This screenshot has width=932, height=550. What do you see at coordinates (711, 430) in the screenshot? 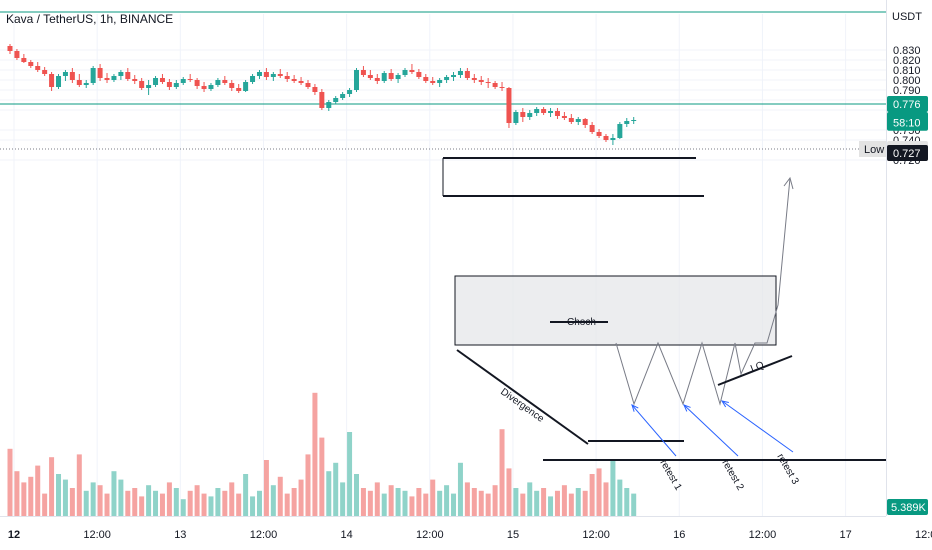
I see `retest-2-arrow` at bounding box center [711, 430].